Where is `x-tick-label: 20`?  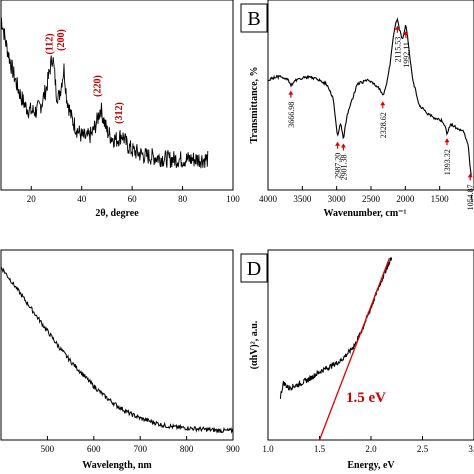 x-tick-label: 20 is located at coordinates (32, 199).